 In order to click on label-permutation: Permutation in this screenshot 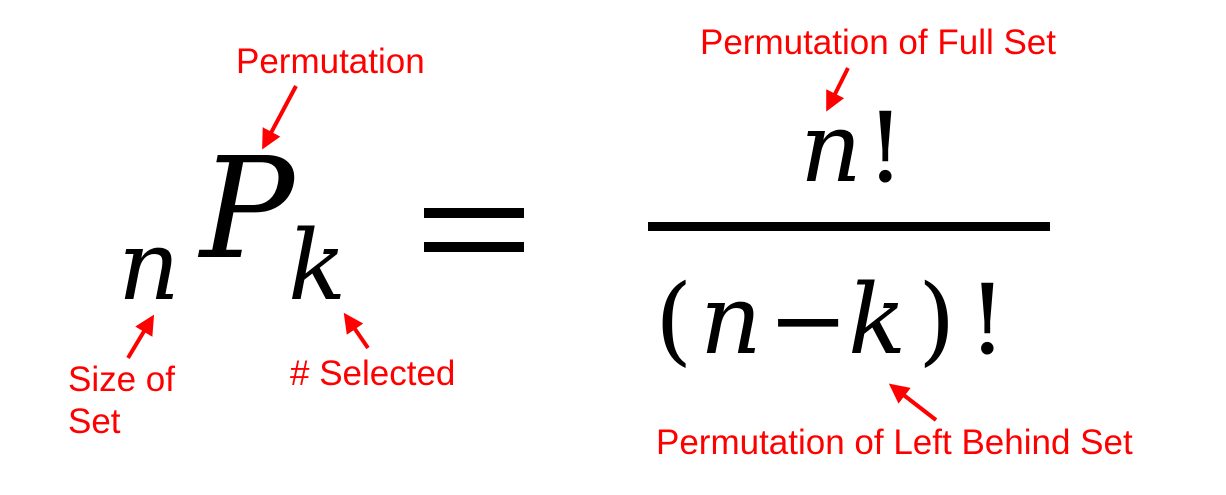, I will do `click(330, 61)`.